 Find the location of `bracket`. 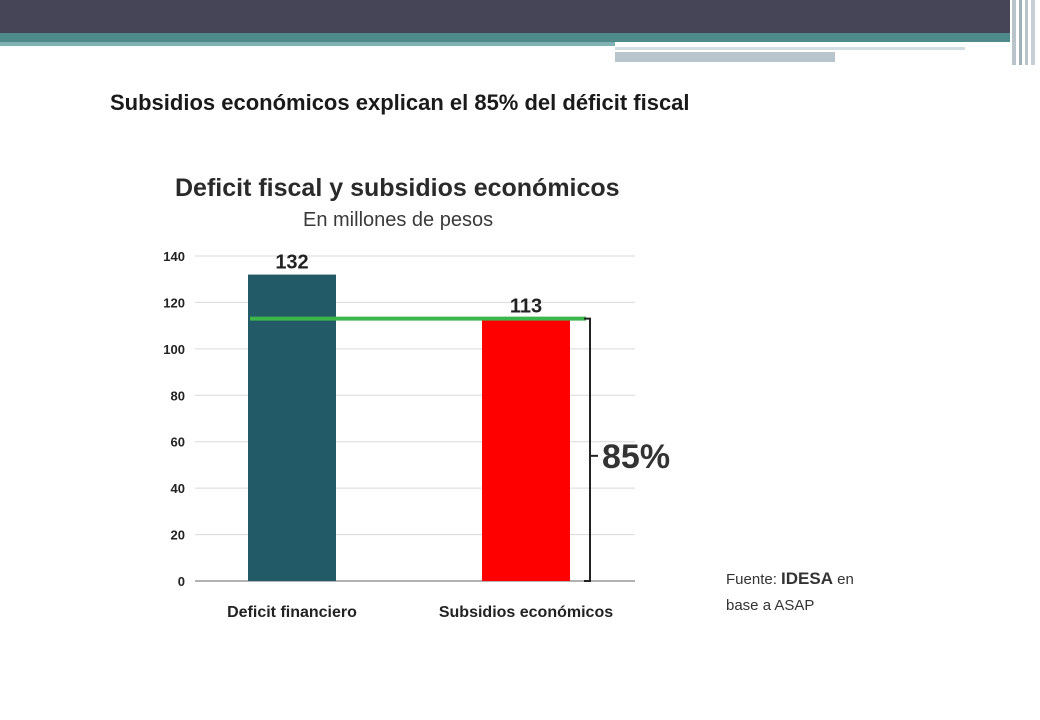

bracket is located at coordinates (587, 449).